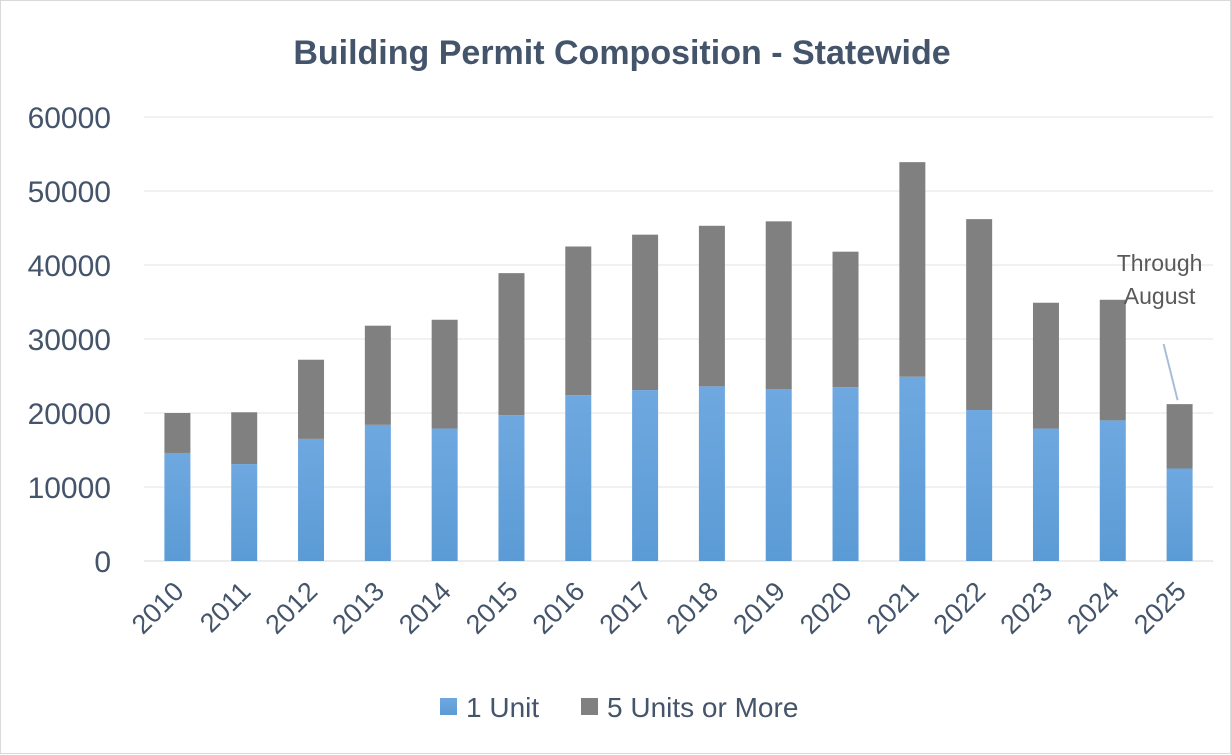  I want to click on bar-5-units-or-more-2015, so click(511, 344).